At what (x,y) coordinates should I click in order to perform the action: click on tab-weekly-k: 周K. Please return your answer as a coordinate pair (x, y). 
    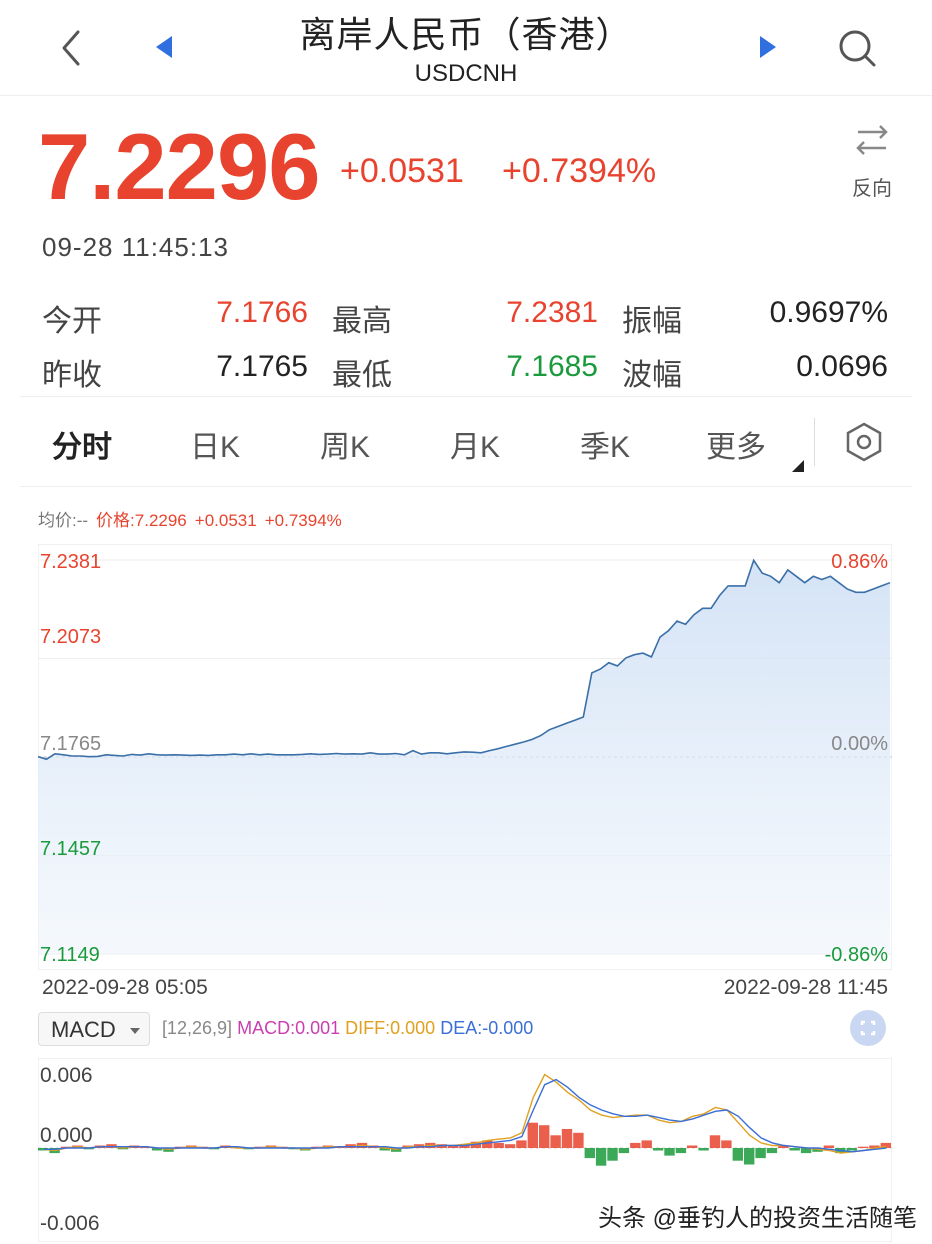
    Looking at the image, I should click on (345, 447).